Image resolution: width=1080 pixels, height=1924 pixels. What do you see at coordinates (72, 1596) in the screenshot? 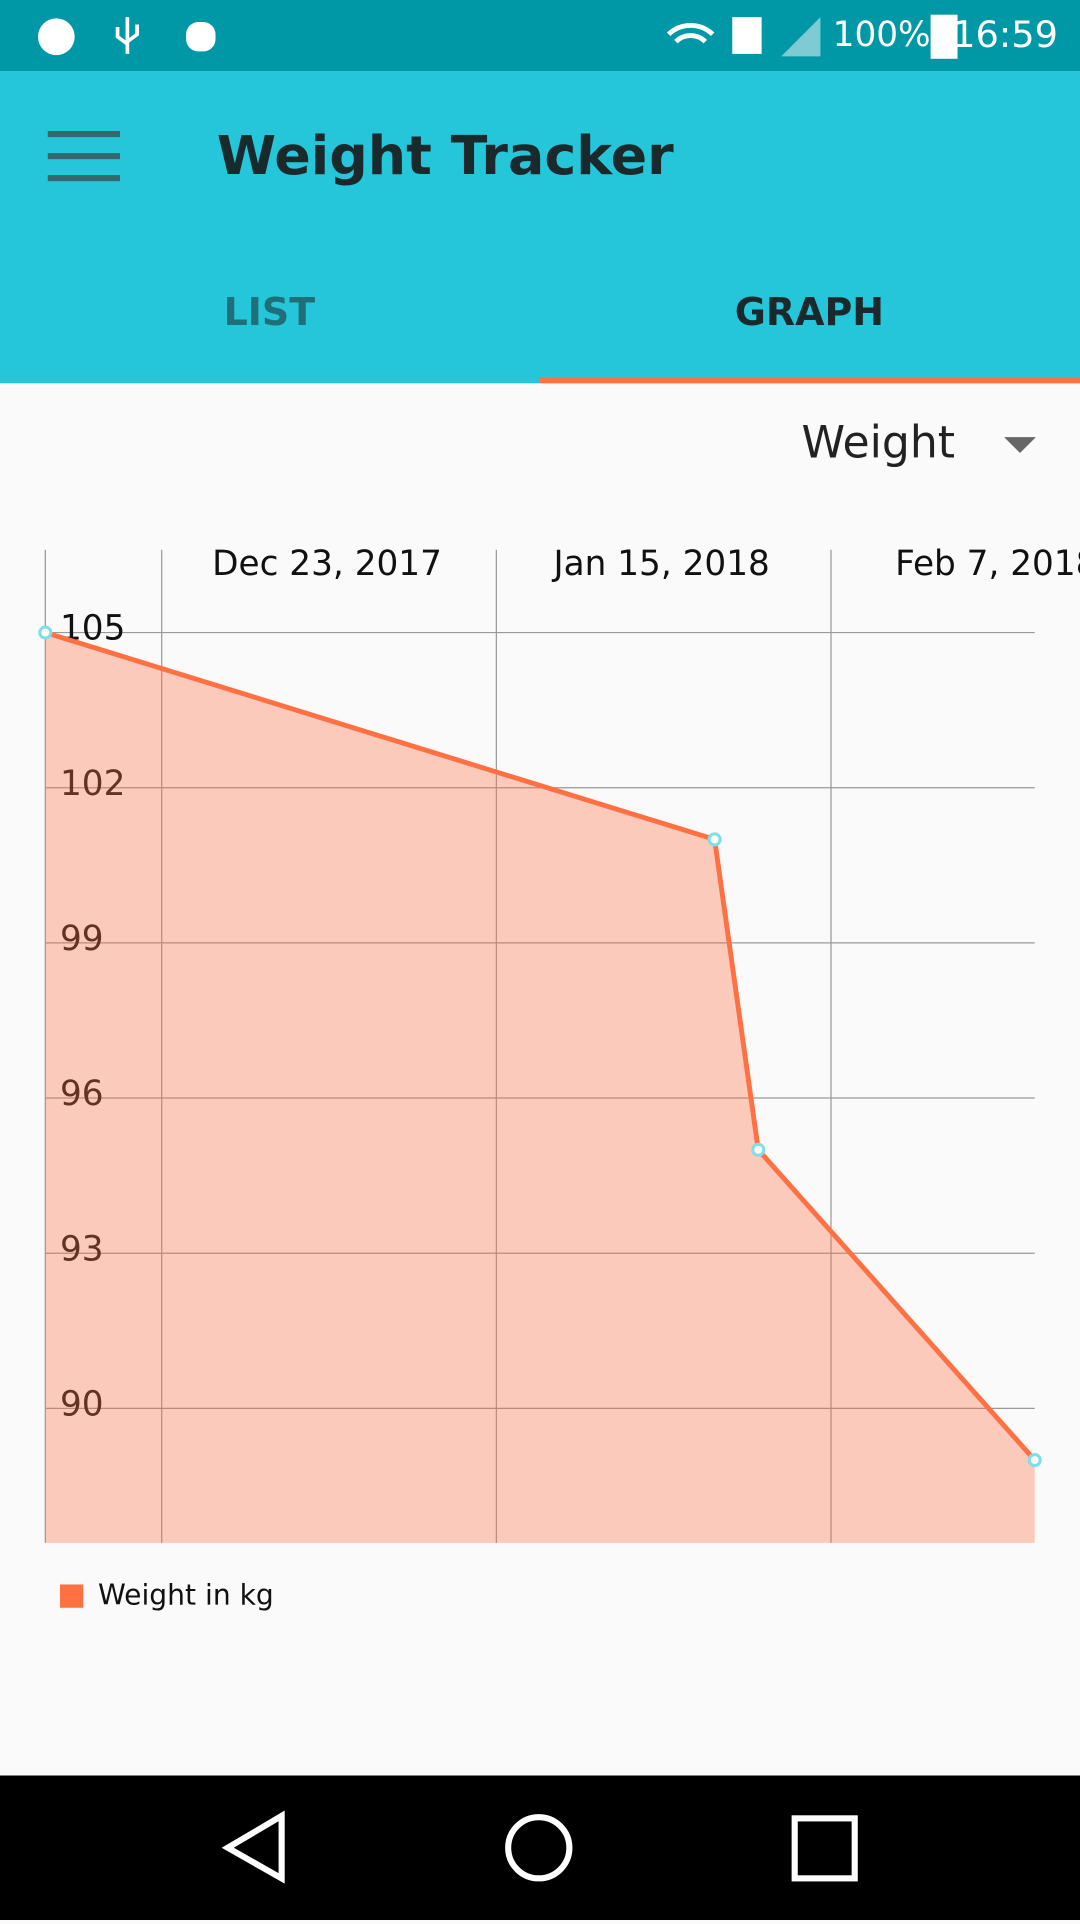
I see `legend-swatch` at bounding box center [72, 1596].